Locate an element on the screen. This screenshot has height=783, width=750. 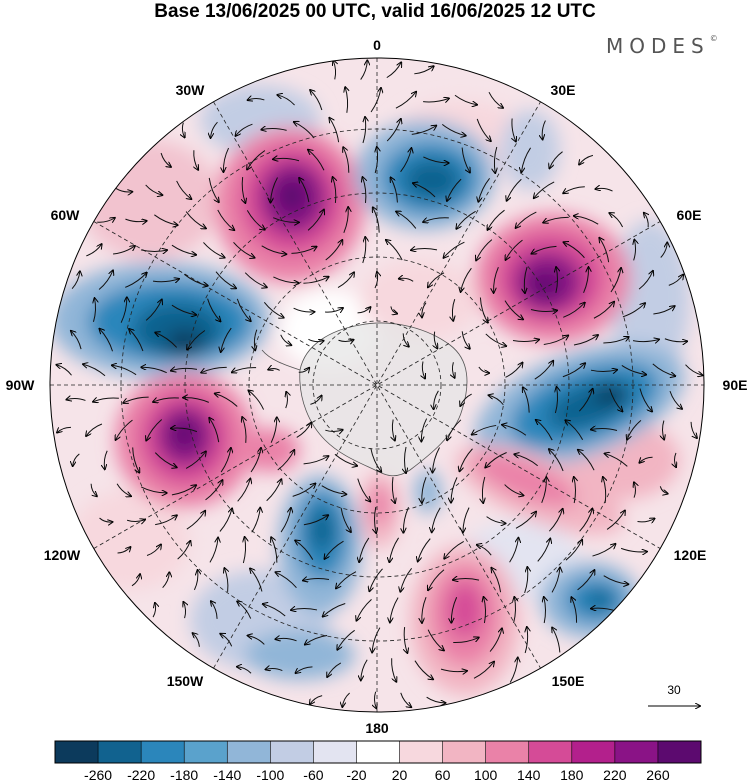
label-0: 0 is located at coordinates (377, 45).